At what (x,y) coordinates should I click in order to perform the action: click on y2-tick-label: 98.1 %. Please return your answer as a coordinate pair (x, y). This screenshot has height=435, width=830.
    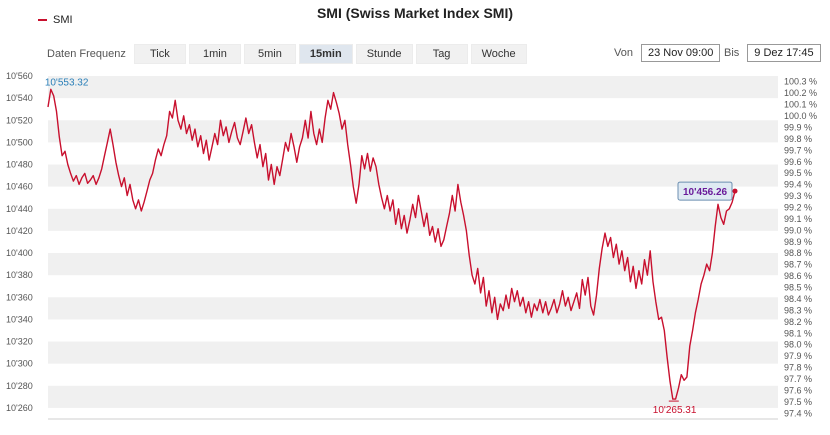
    Looking at the image, I should click on (798, 333).